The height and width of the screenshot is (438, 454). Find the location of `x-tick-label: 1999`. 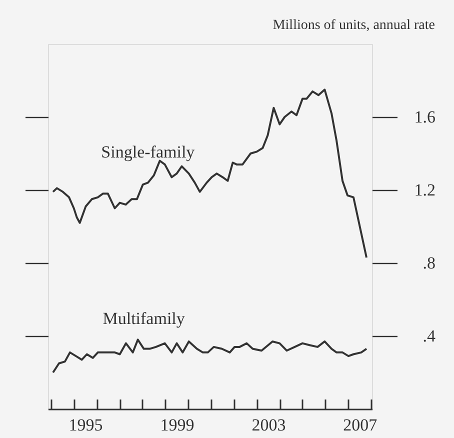

x-tick-label: 1999 is located at coordinates (177, 425).